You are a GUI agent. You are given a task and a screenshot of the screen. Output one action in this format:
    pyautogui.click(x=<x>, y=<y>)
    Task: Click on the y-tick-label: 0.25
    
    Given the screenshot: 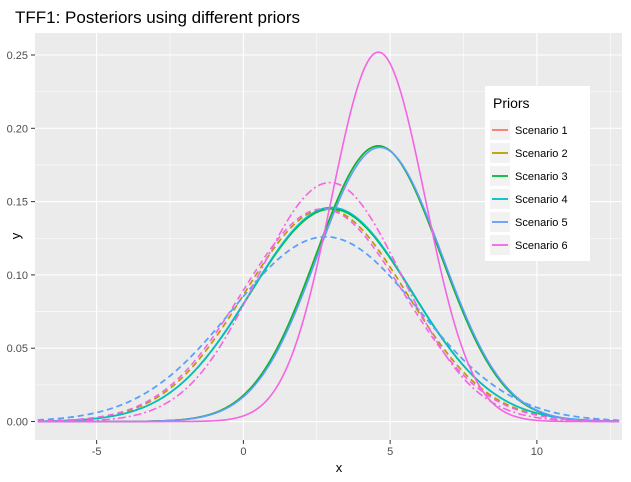 What is the action you would take?
    pyautogui.click(x=17, y=56)
    